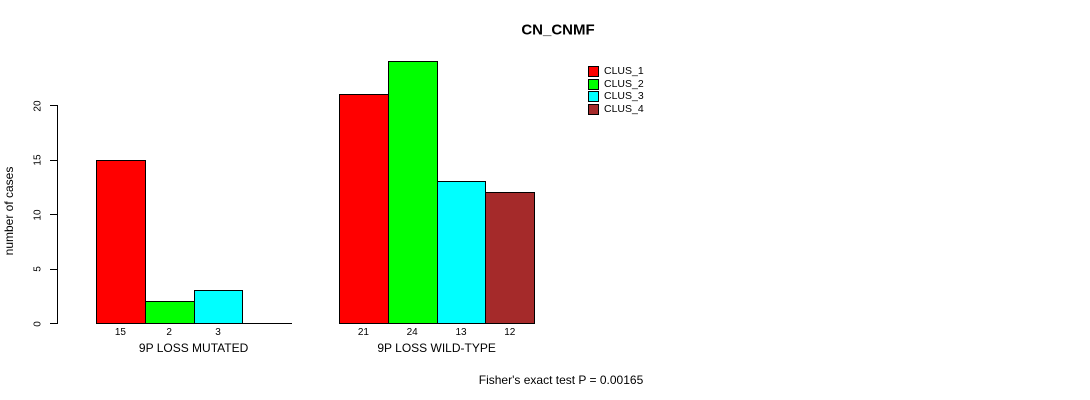  I want to click on legend-label-clus_2: CLUS_2, so click(624, 83).